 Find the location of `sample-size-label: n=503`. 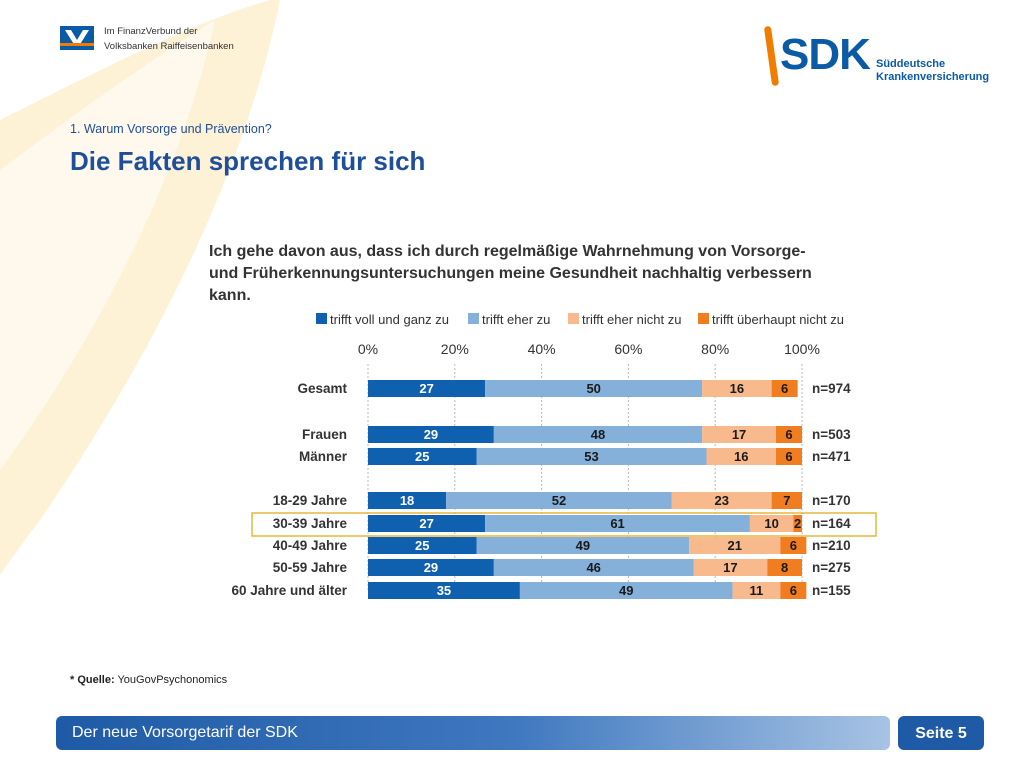

sample-size-label: n=503 is located at coordinates (831, 434).